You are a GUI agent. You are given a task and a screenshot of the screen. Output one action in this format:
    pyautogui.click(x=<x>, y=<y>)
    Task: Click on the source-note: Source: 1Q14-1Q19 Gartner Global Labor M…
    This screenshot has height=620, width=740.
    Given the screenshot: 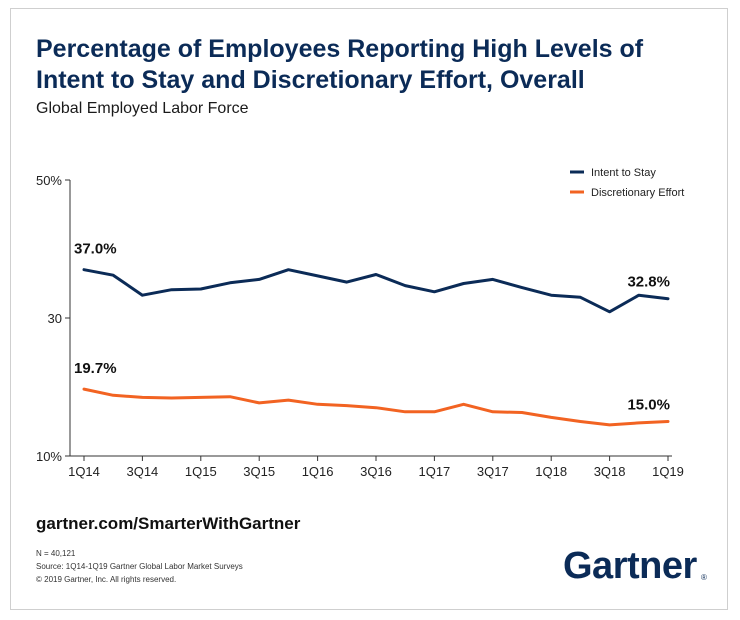 What is the action you would take?
    pyautogui.click(x=139, y=566)
    